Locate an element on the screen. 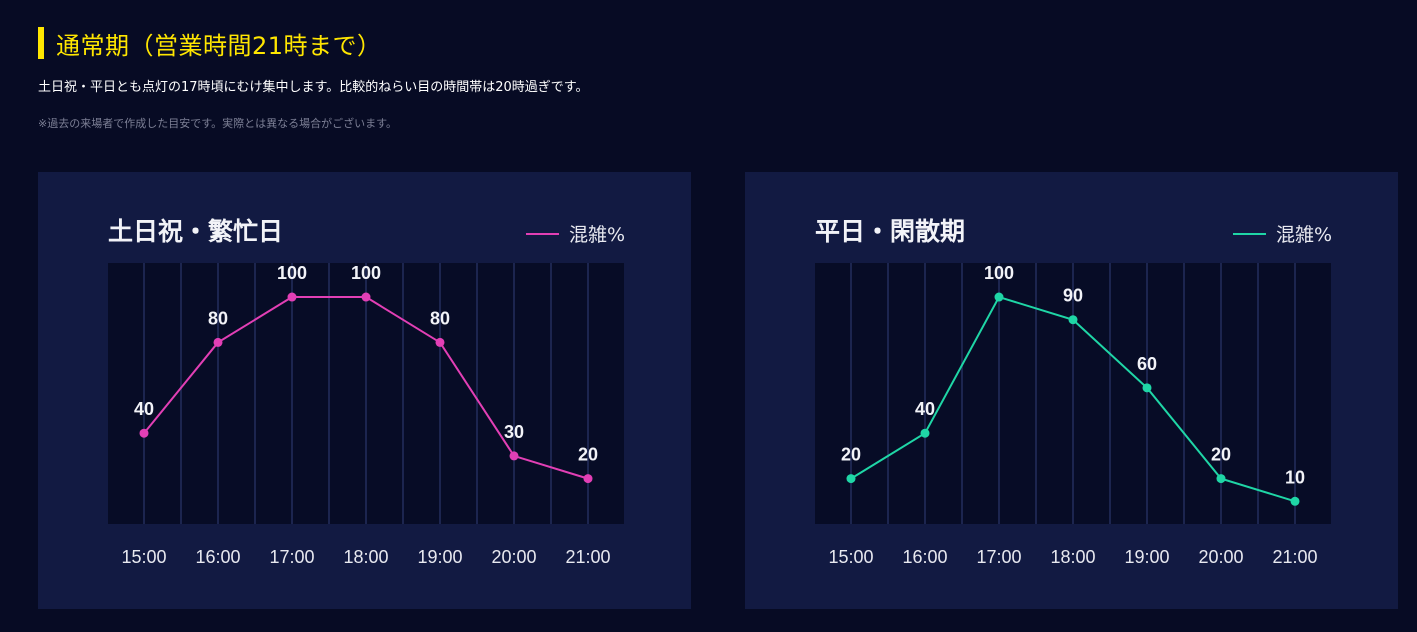 This screenshot has height=632, width=1417. section-heading: 通常期（営業時間21時まで） is located at coordinates (210, 43).